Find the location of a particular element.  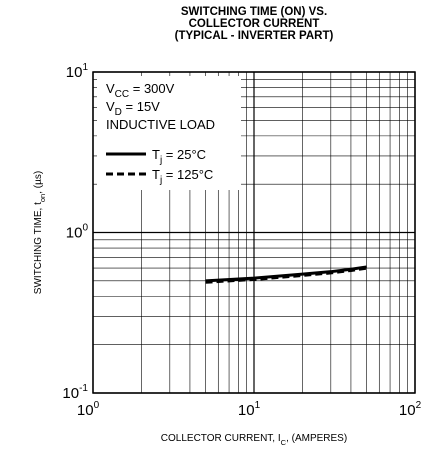

condition-label: VCC = 300V is located at coordinates (140, 90).